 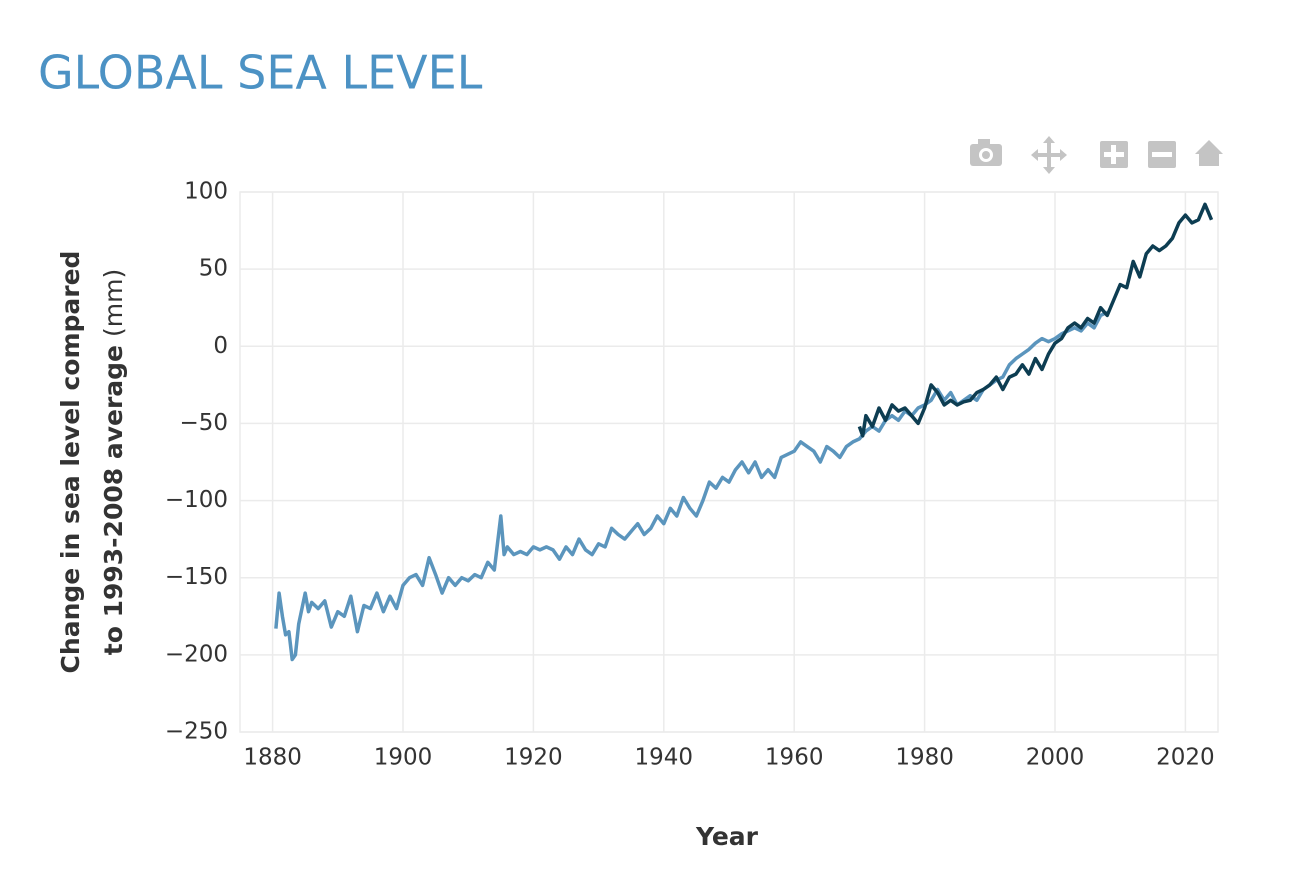 What do you see at coordinates (664, 758) in the screenshot?
I see `x-tick-label: 1940` at bounding box center [664, 758].